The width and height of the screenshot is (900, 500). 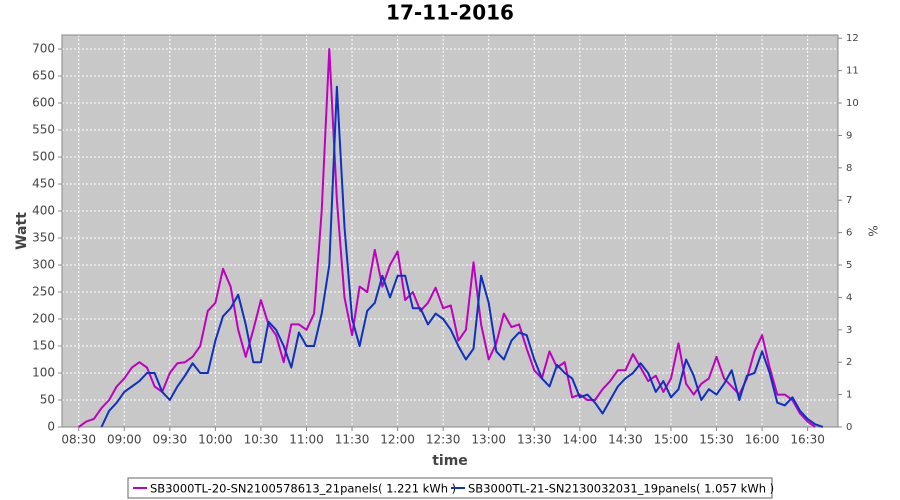 What do you see at coordinates (849, 135) in the screenshot?
I see `y2-tick-label: 9` at bounding box center [849, 135].